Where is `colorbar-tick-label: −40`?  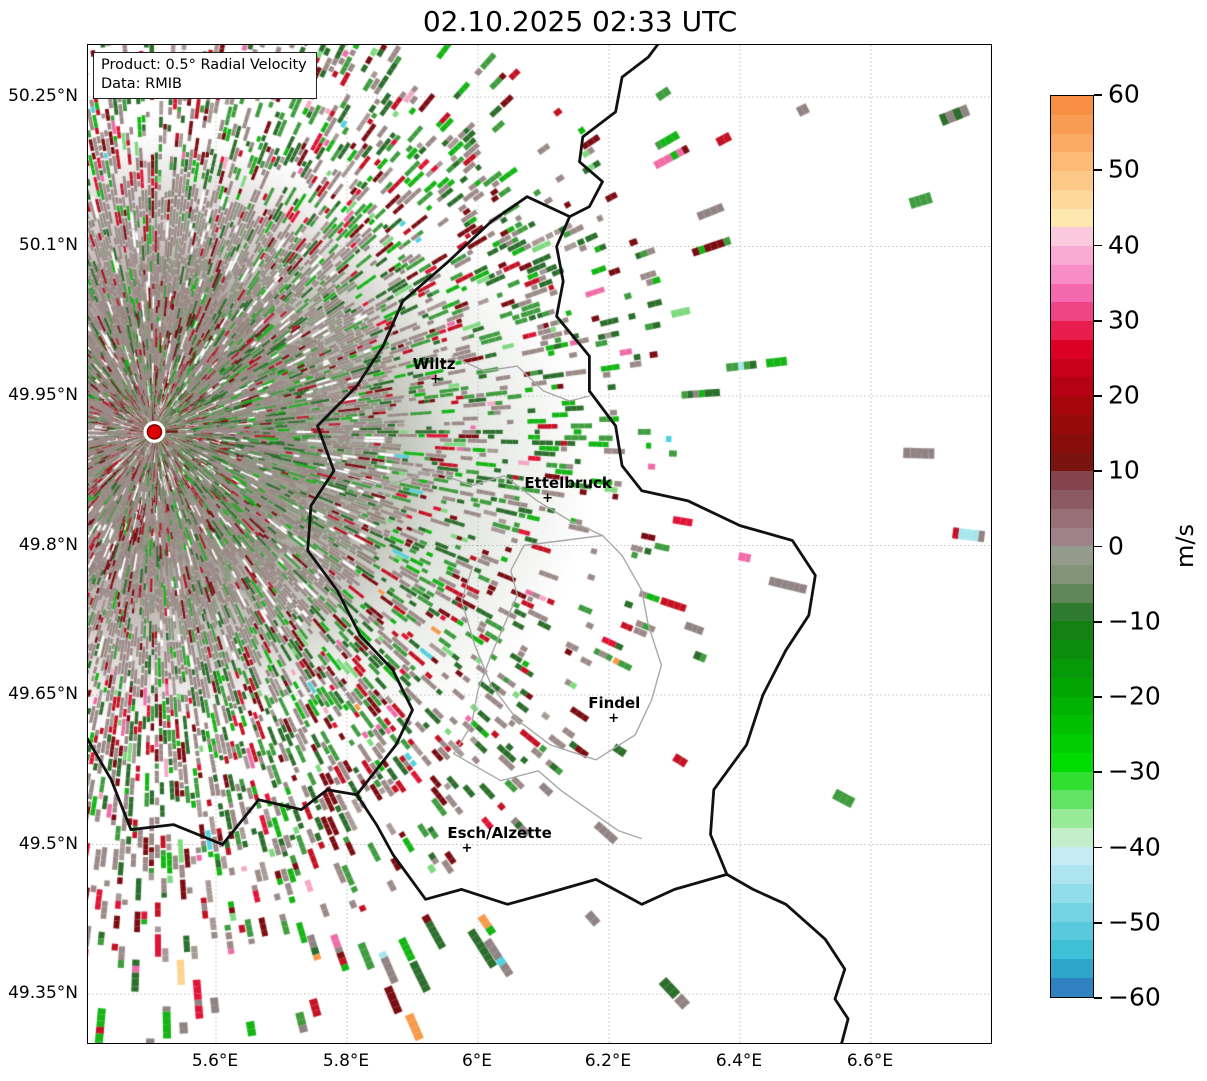
colorbar-tick-label: −40 is located at coordinates (1134, 846).